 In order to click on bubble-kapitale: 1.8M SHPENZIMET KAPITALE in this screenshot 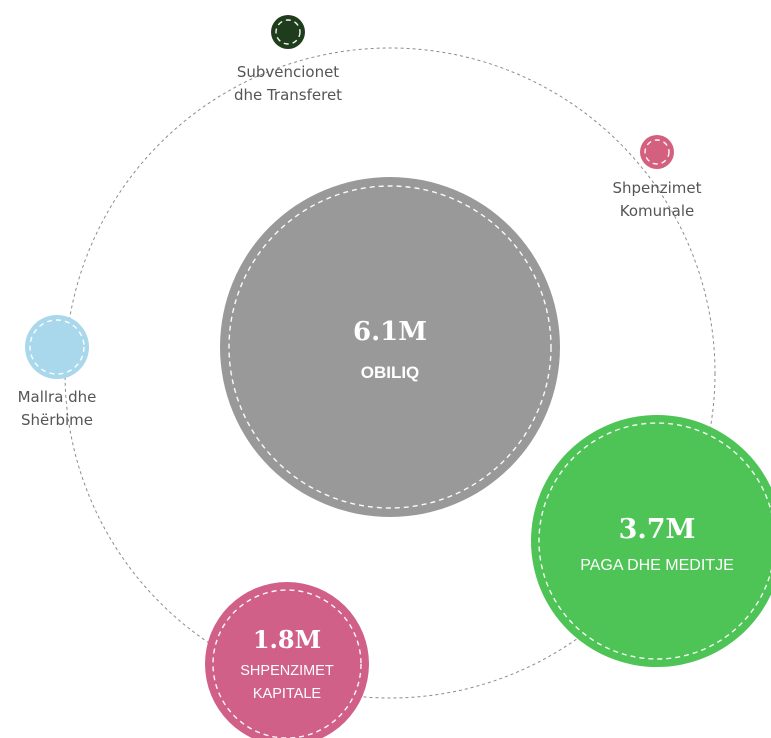, I will do `click(287, 660)`.